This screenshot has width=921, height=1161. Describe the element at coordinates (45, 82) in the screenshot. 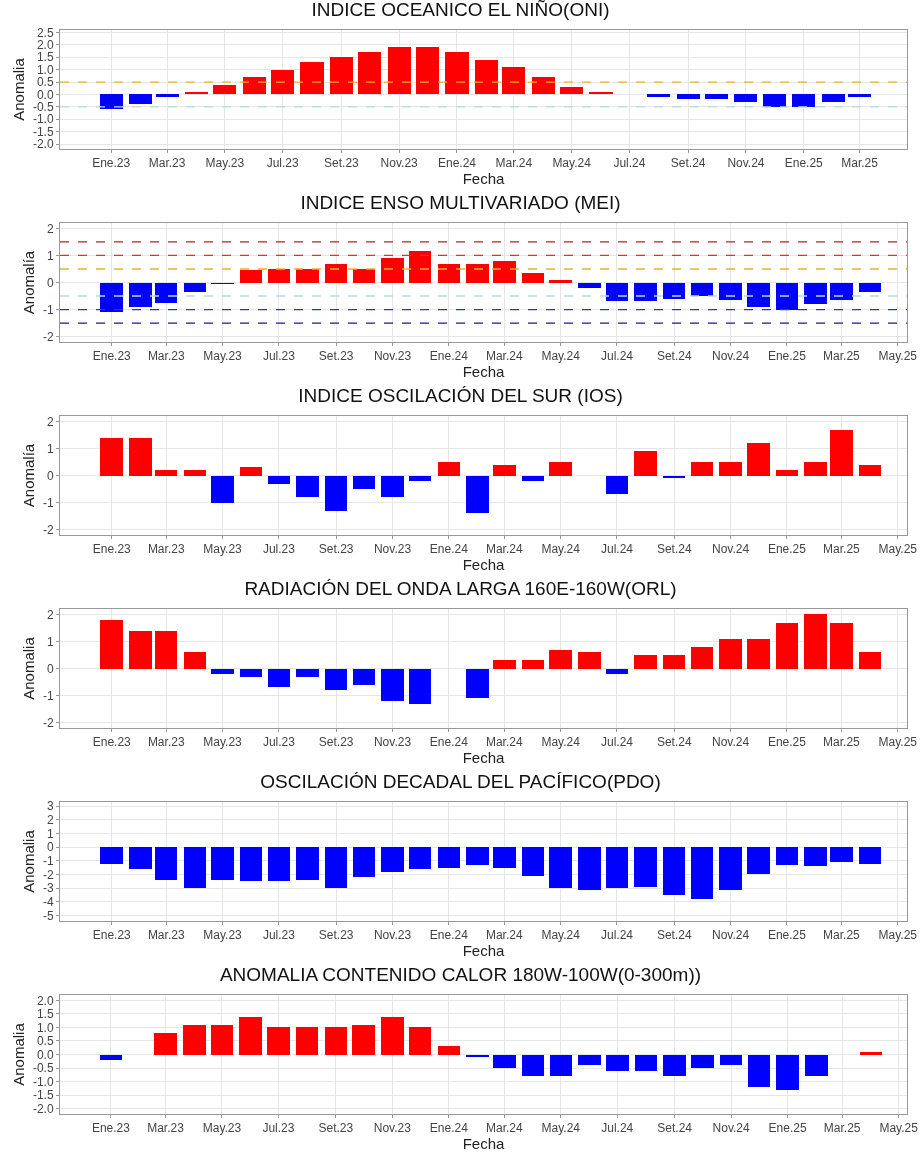

I see `y-tick-label: 0.5` at that location.